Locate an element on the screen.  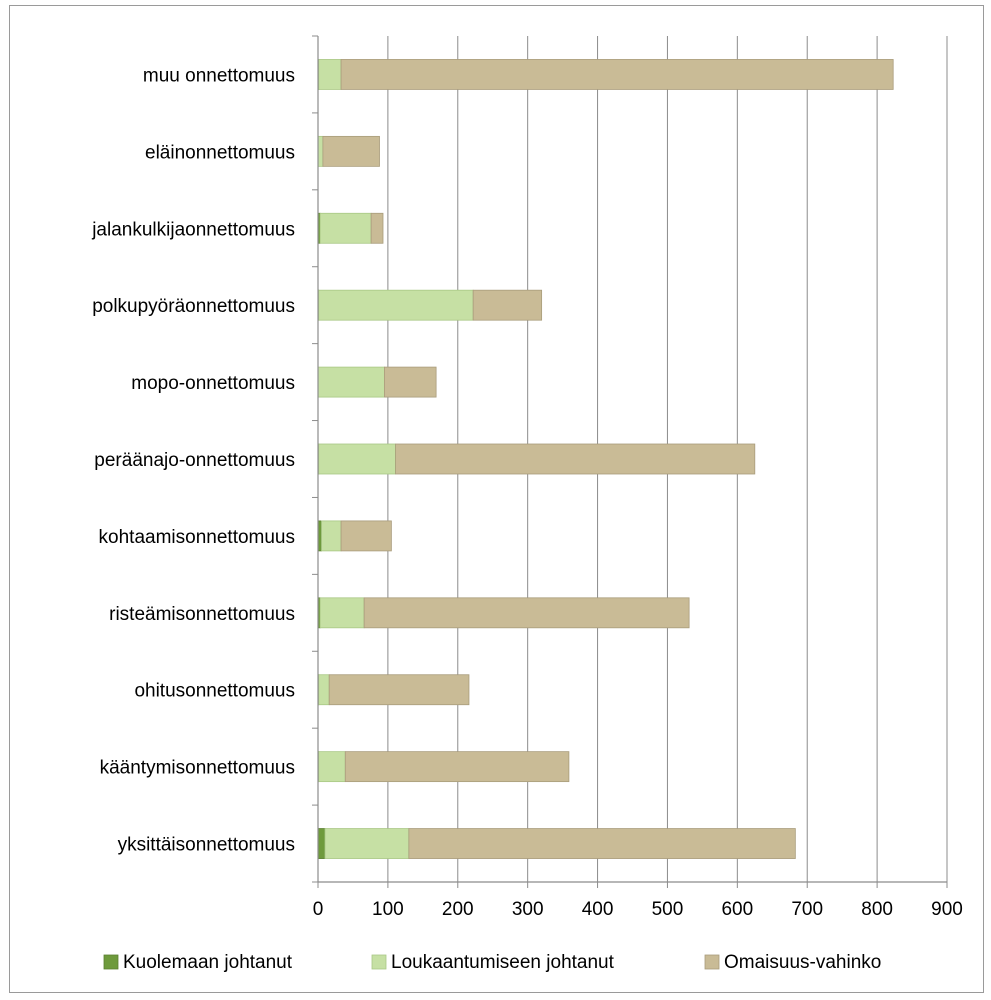
category-label: muu onnettomuus is located at coordinates (219, 75).